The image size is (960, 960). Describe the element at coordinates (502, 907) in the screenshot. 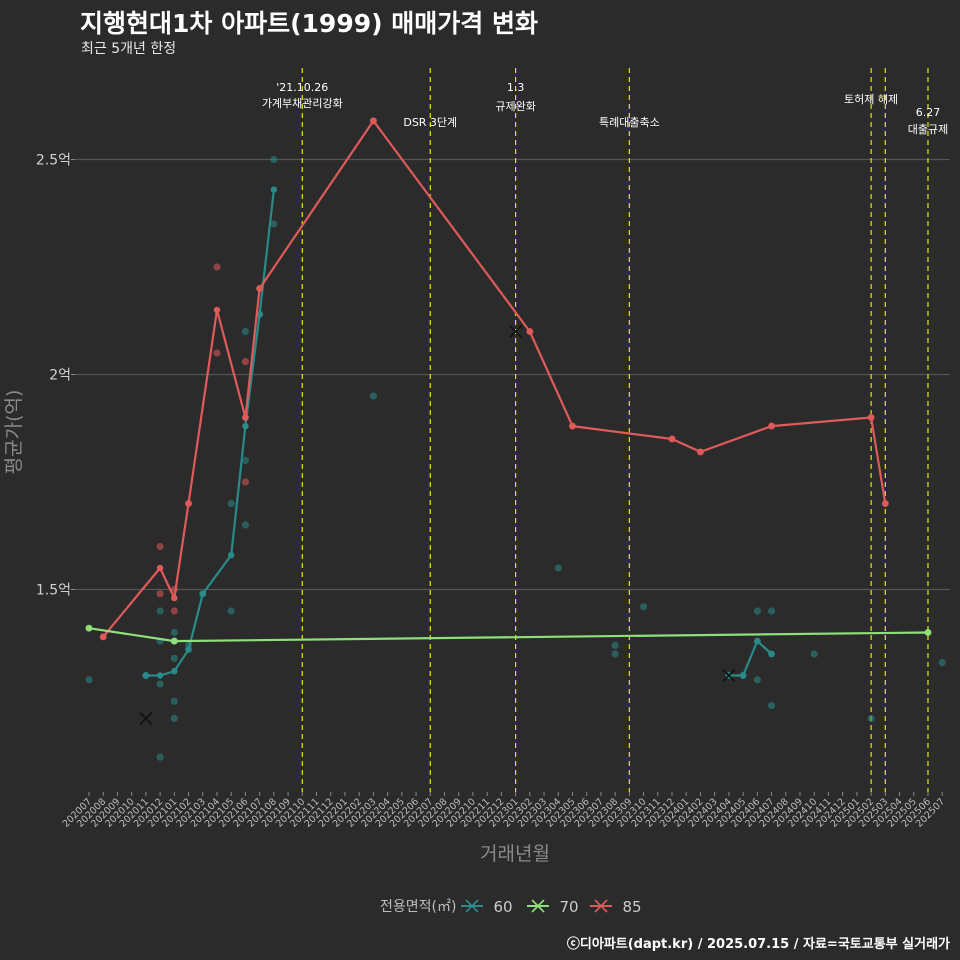

I see `legend-label-60: 60` at that location.